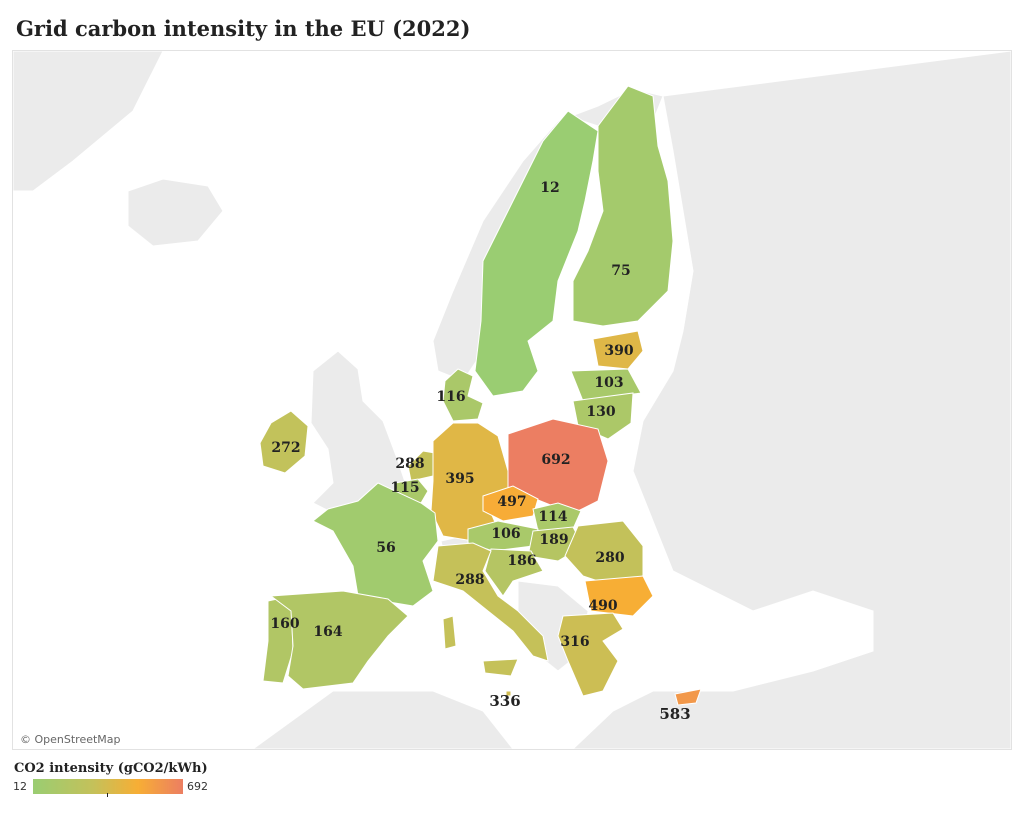  What do you see at coordinates (108, 786) in the screenshot?
I see `legend-color-ramp` at bounding box center [108, 786].